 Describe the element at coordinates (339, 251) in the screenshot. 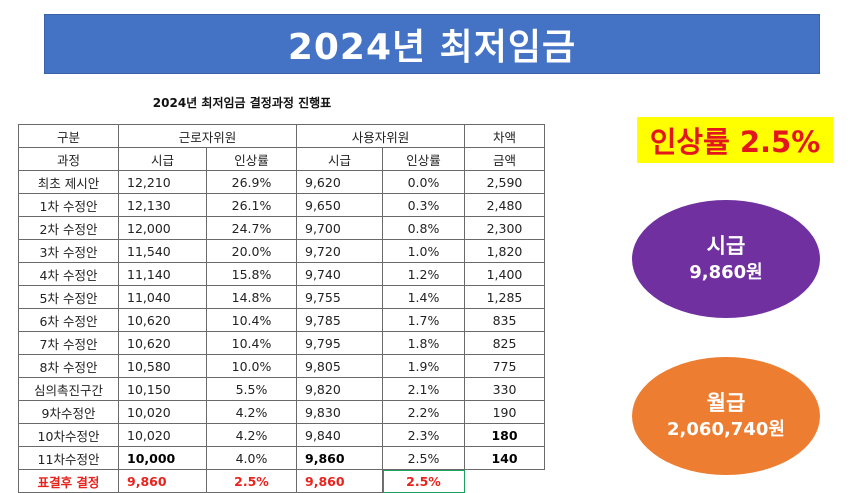

I see `cell-employers-hourly: 9,720` at that location.